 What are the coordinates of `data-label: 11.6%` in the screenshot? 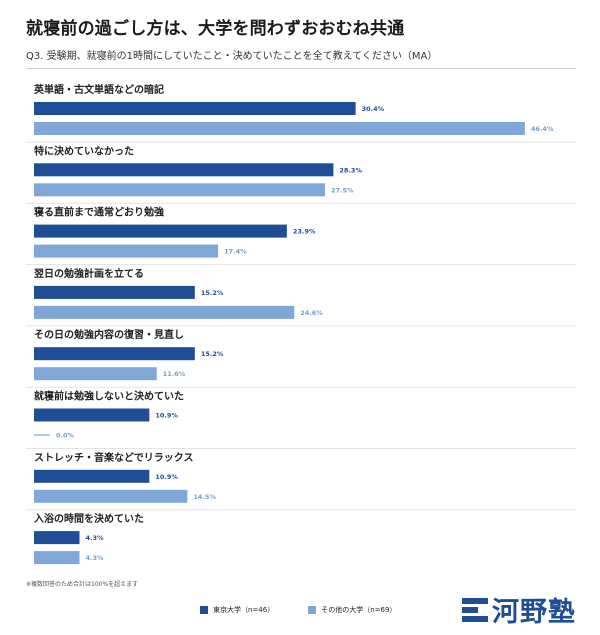 It's located at (174, 374).